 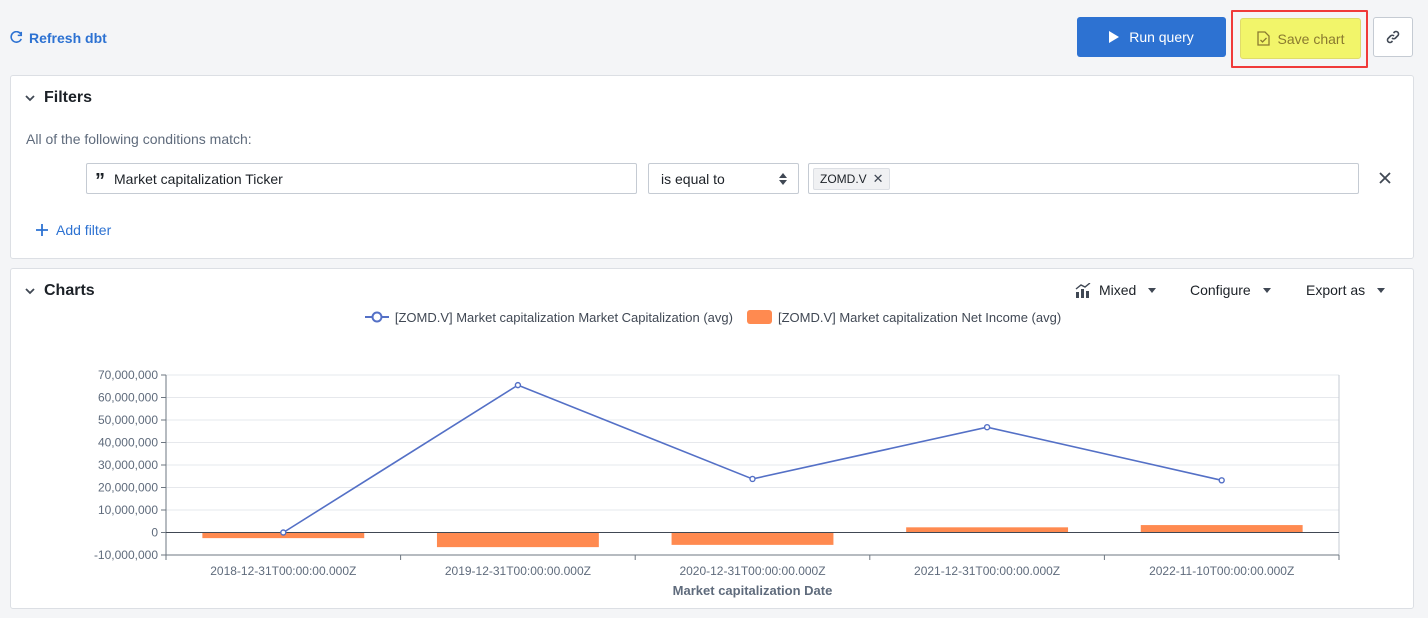 What do you see at coordinates (198, 178) in the screenshot?
I see `filter-field-label: Market capitalization Ticker` at bounding box center [198, 178].